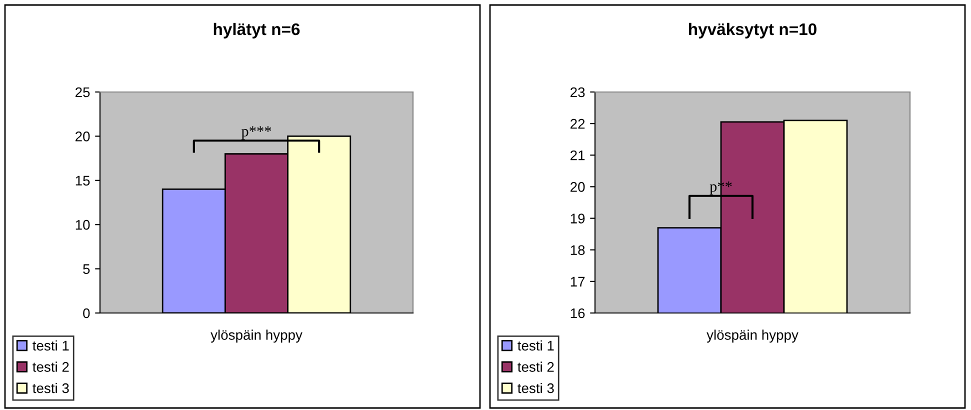 The height and width of the screenshot is (410, 971). I want to click on y-tick-label: 15, so click(83, 181).